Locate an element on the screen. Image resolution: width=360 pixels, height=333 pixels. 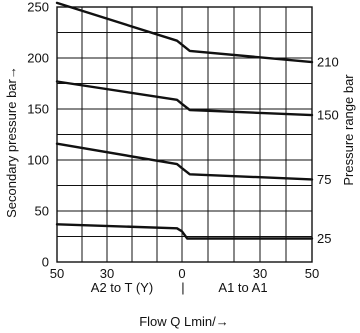
pressure-range-label: 210 is located at coordinates (328, 62).